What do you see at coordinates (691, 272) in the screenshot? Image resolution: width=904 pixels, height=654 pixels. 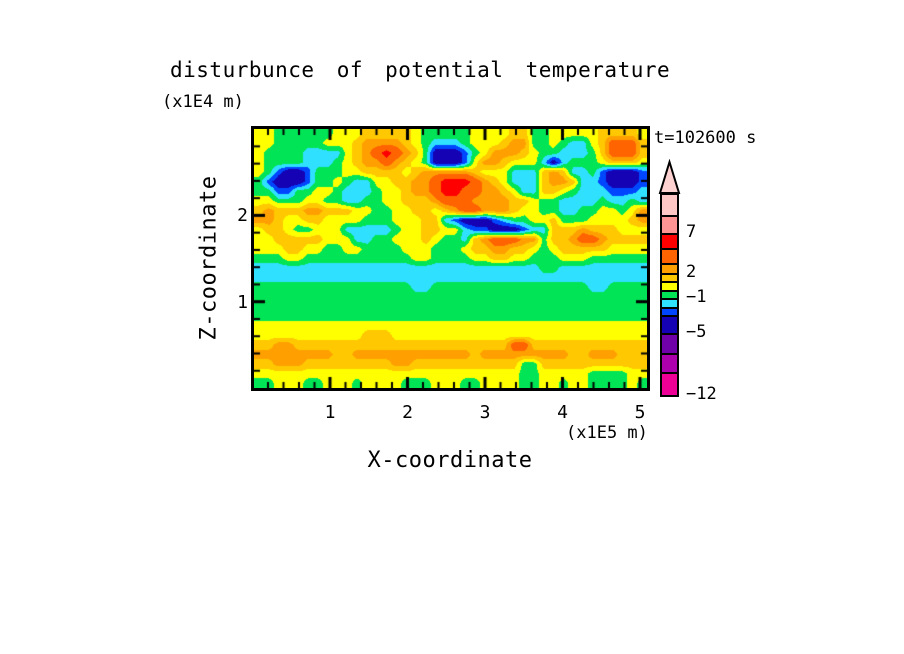 I see `colorbar-tick-label: 2` at bounding box center [691, 272].